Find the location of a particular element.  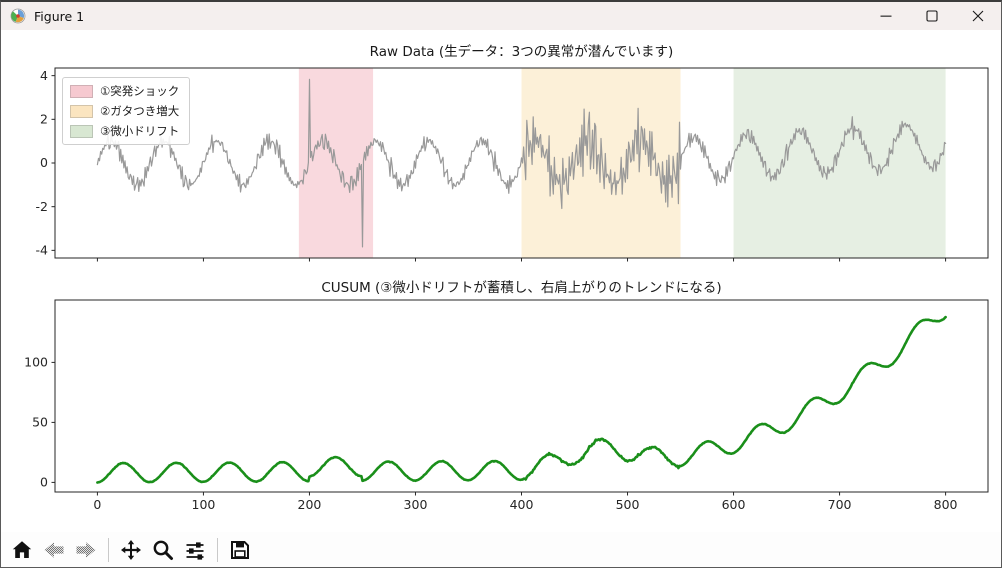

legend-item-rattle: ②ガタつき増大 is located at coordinates (124, 111).